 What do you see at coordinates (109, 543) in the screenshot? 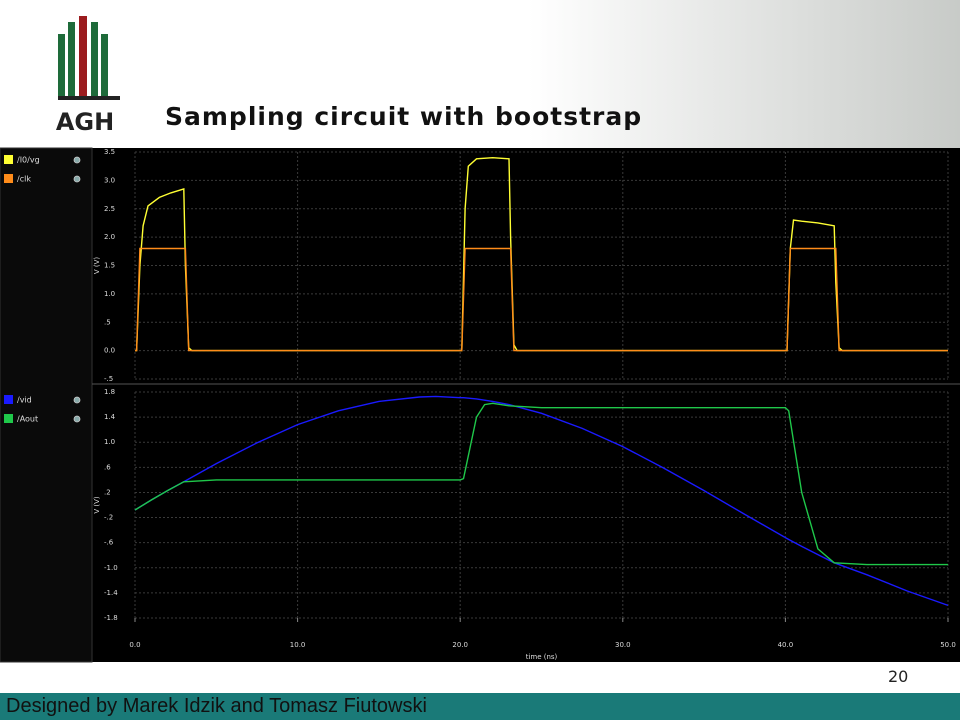
I see `y-tick-label: -.6` at bounding box center [109, 543].